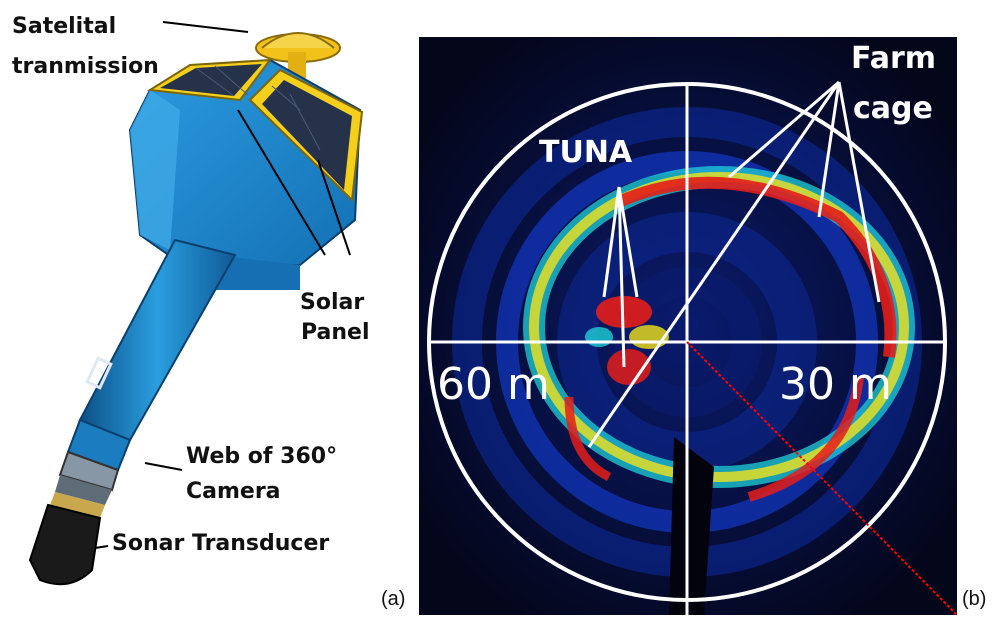 Image resolution: width=1003 pixels, height=620 pixels. What do you see at coordinates (85, 66) in the screenshot?
I see `label-transmission: tranmission` at bounding box center [85, 66].